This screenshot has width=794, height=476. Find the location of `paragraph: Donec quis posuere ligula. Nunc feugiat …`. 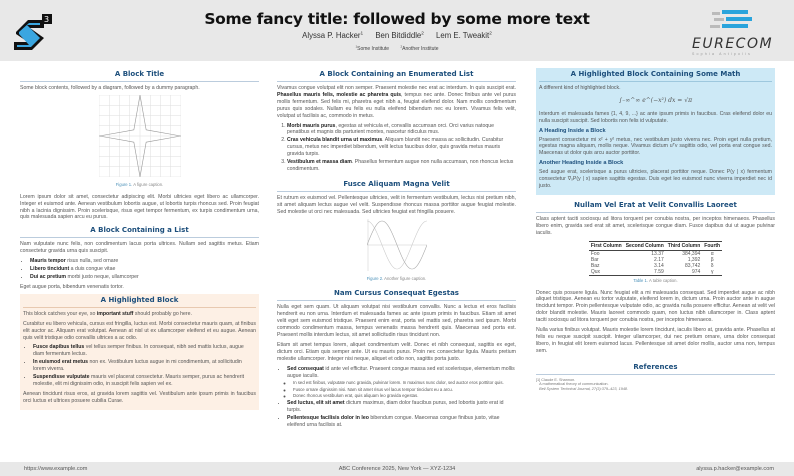

paragraph: Donec quis posuere ligula. Nunc feugiat … is located at coordinates (655, 306).